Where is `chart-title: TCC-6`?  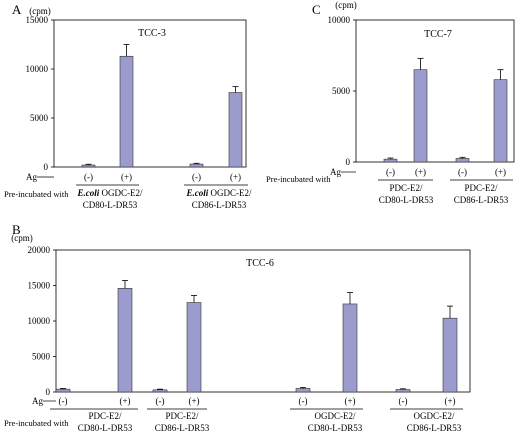 chart-title: TCC-6 is located at coordinates (260, 263).